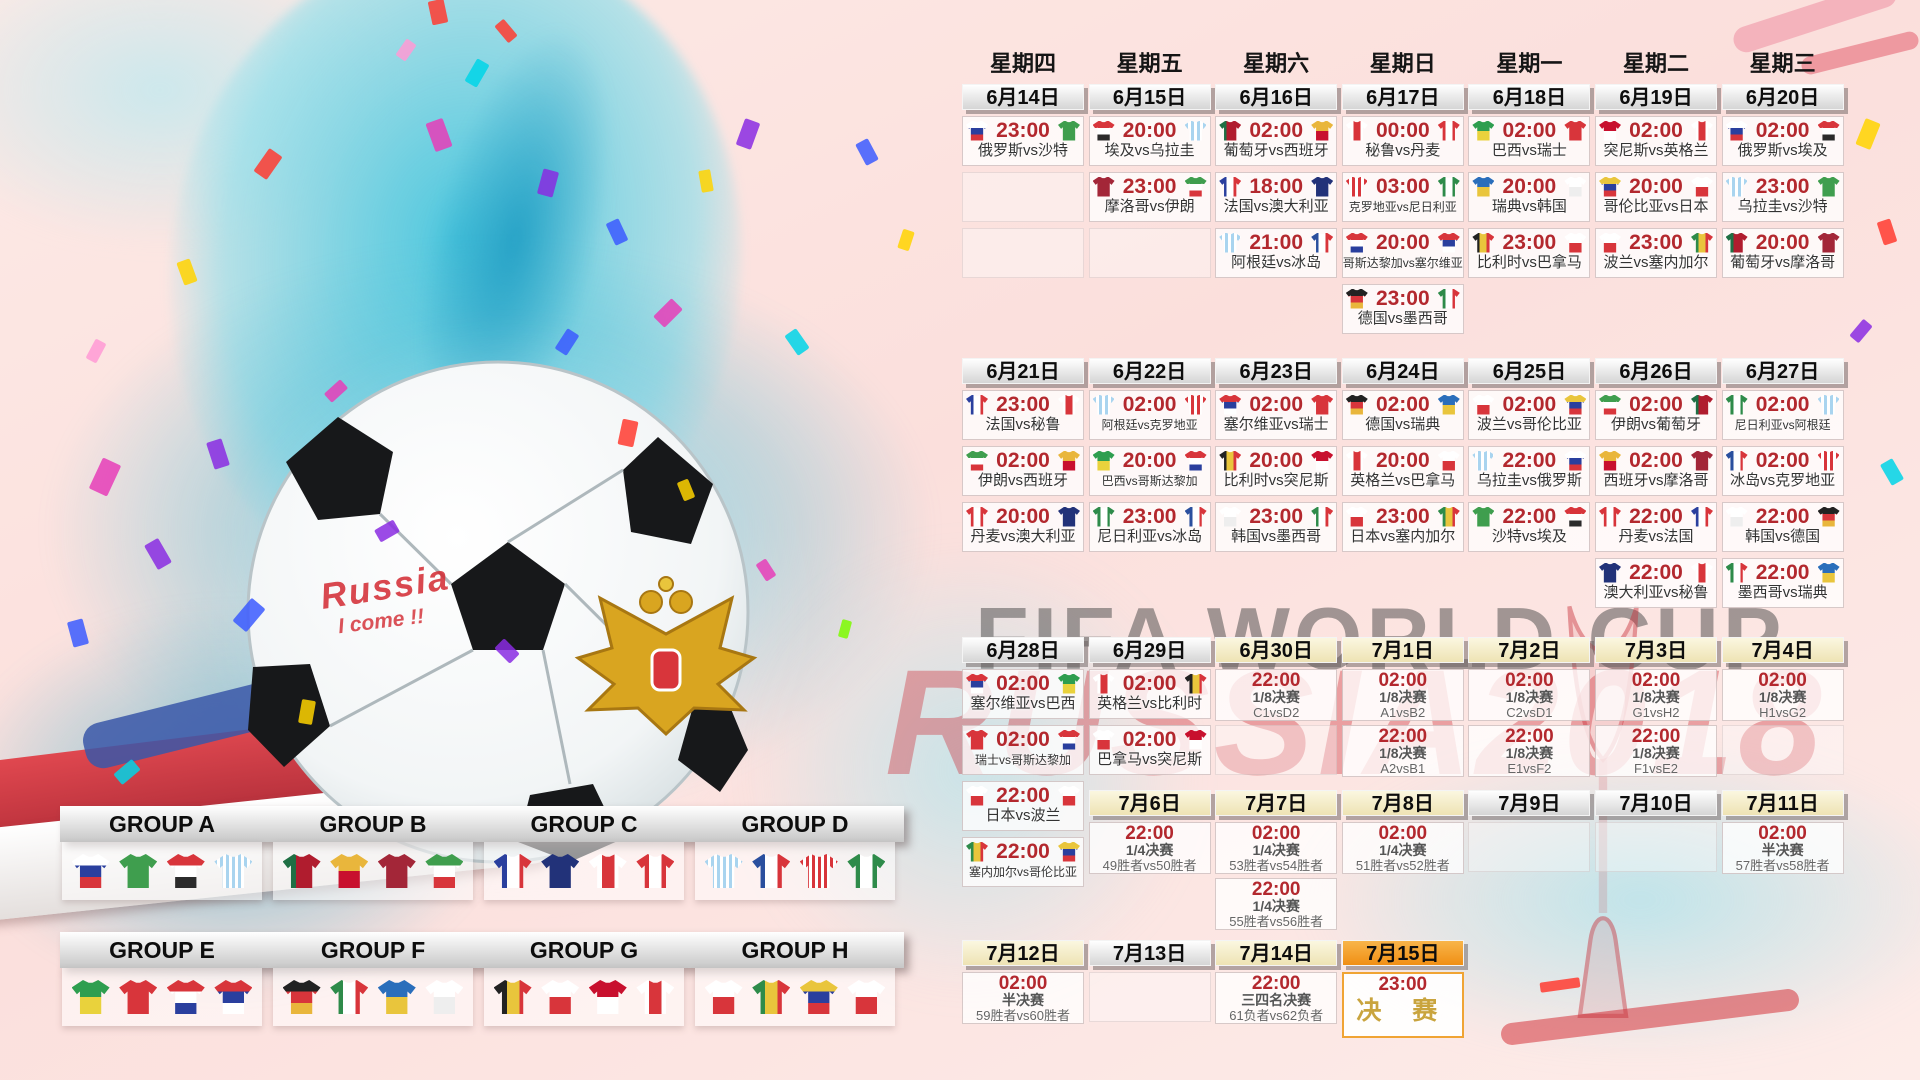 This screenshot has height=1080, width=1920. What do you see at coordinates (795, 950) in the screenshot?
I see `group-title: GROUP H` at bounding box center [795, 950].